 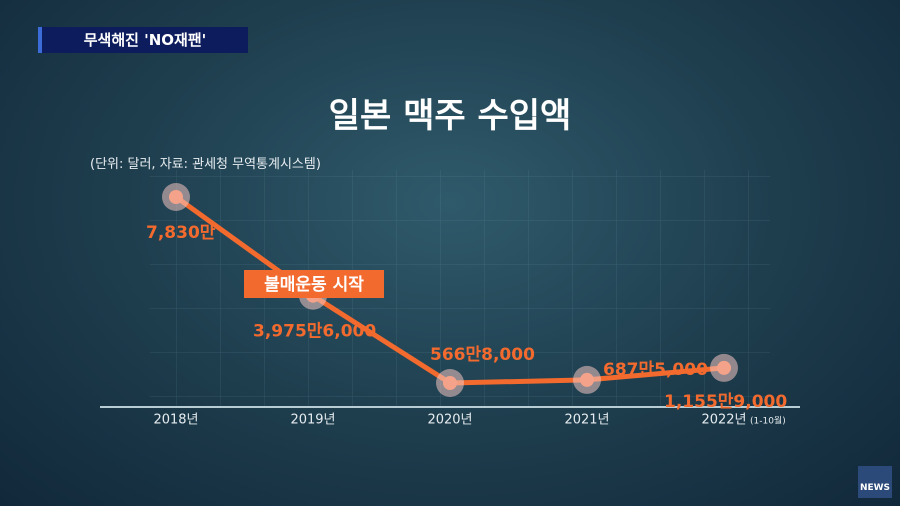 I want to click on x-tick-label: 2021년, so click(x=586, y=420).